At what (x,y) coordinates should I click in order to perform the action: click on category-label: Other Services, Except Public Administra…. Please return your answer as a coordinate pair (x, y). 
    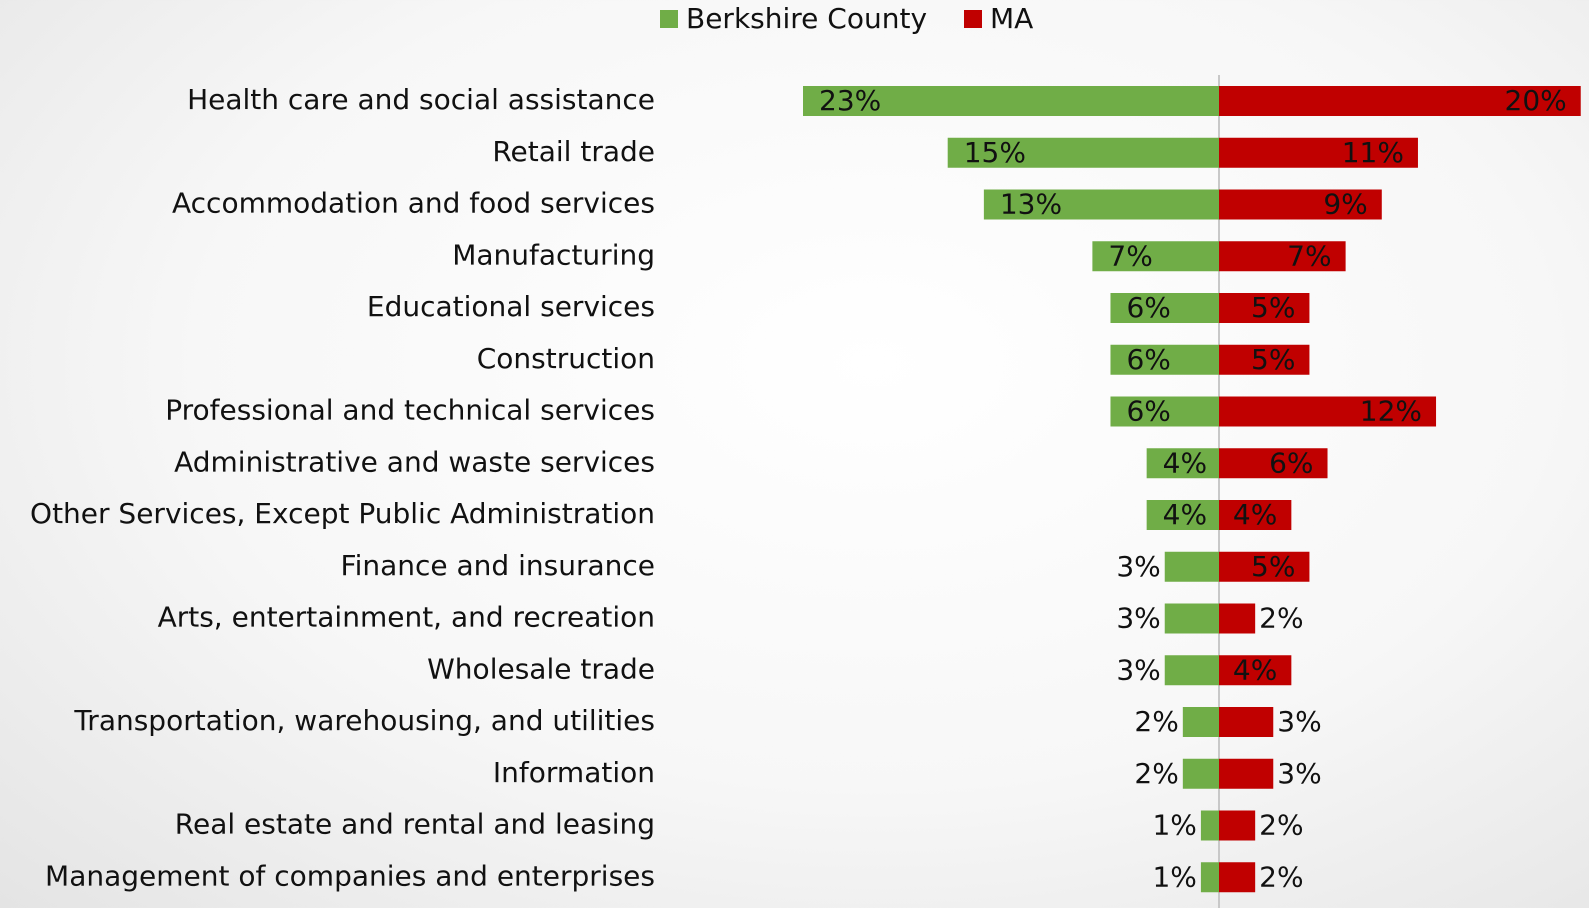
    Looking at the image, I should click on (342, 513).